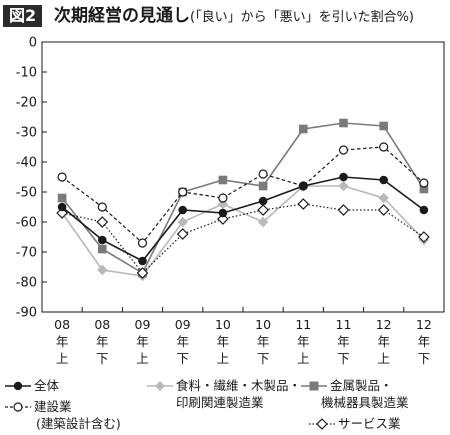 Image resolution: width=450 pixels, height=435 pixels. What do you see at coordinates (26, 73) in the screenshot?
I see `y-tick-label: -10` at bounding box center [26, 73].